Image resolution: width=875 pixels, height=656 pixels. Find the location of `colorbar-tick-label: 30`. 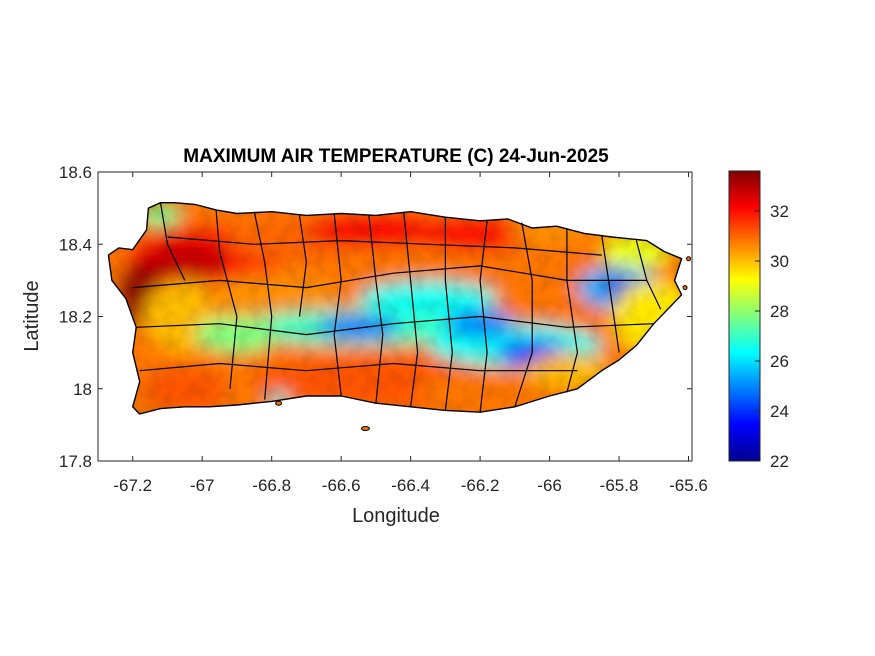

colorbar-tick-label: 30 is located at coordinates (779, 261).